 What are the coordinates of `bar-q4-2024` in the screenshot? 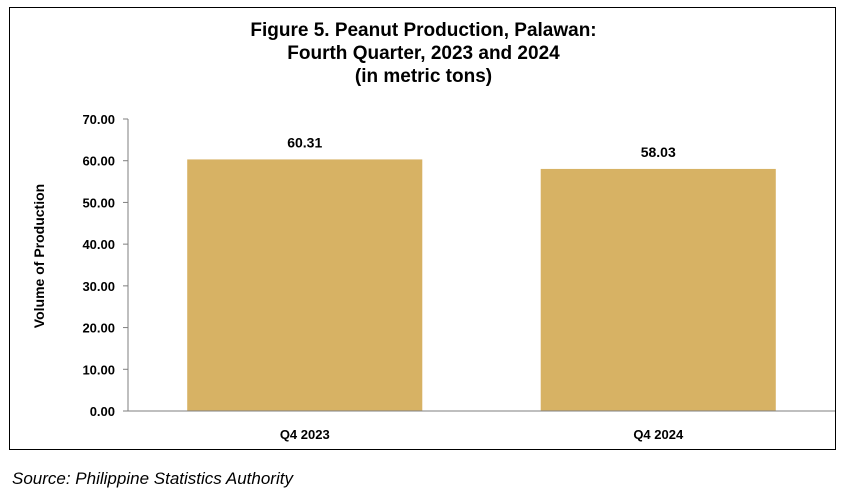 It's located at (658, 289).